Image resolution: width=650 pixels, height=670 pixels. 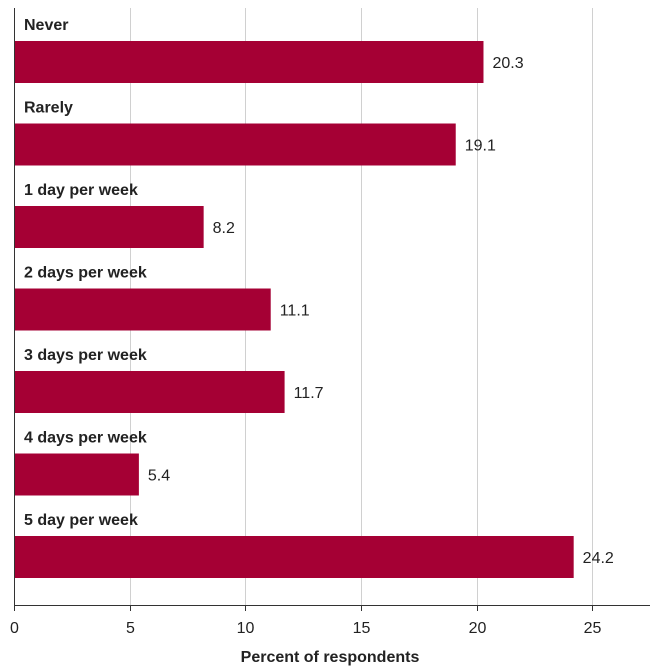 I want to click on category-label: 4 days per week, so click(x=85, y=438).